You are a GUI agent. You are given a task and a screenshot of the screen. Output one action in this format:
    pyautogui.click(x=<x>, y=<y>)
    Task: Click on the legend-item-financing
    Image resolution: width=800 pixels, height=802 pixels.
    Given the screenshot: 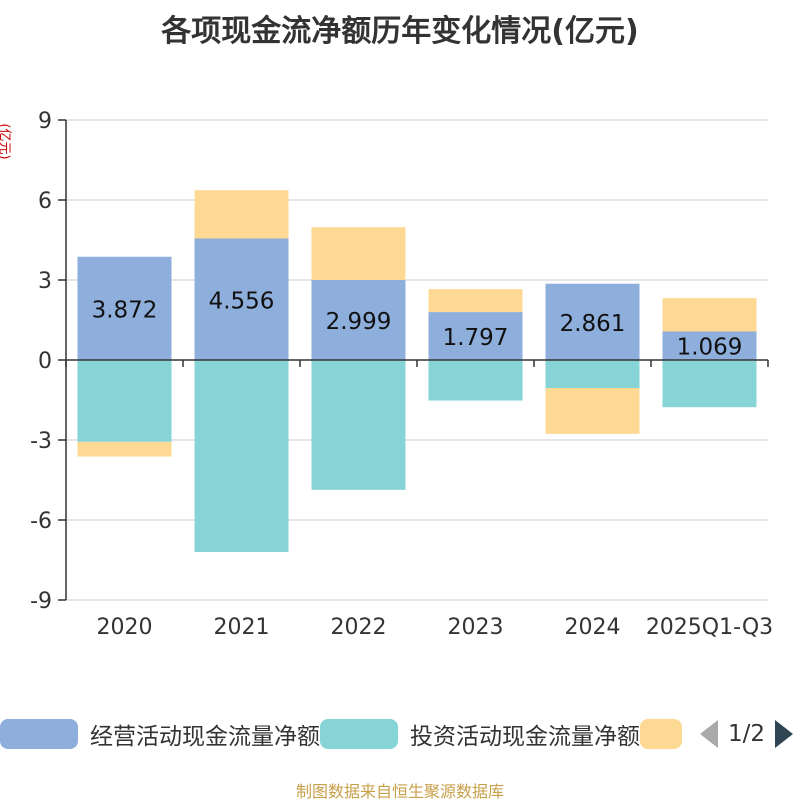 What is the action you would take?
    pyautogui.click(x=661, y=734)
    